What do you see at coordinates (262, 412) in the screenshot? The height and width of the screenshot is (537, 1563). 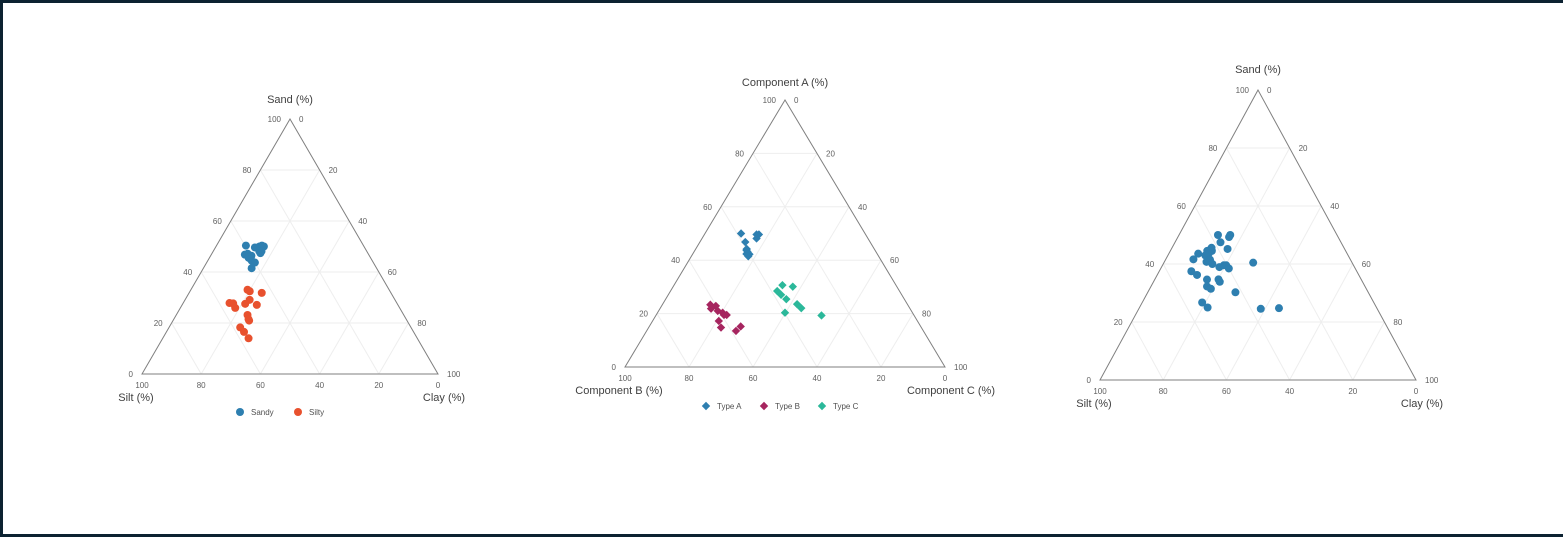 I see `legend-label: Sandy` at bounding box center [262, 412].